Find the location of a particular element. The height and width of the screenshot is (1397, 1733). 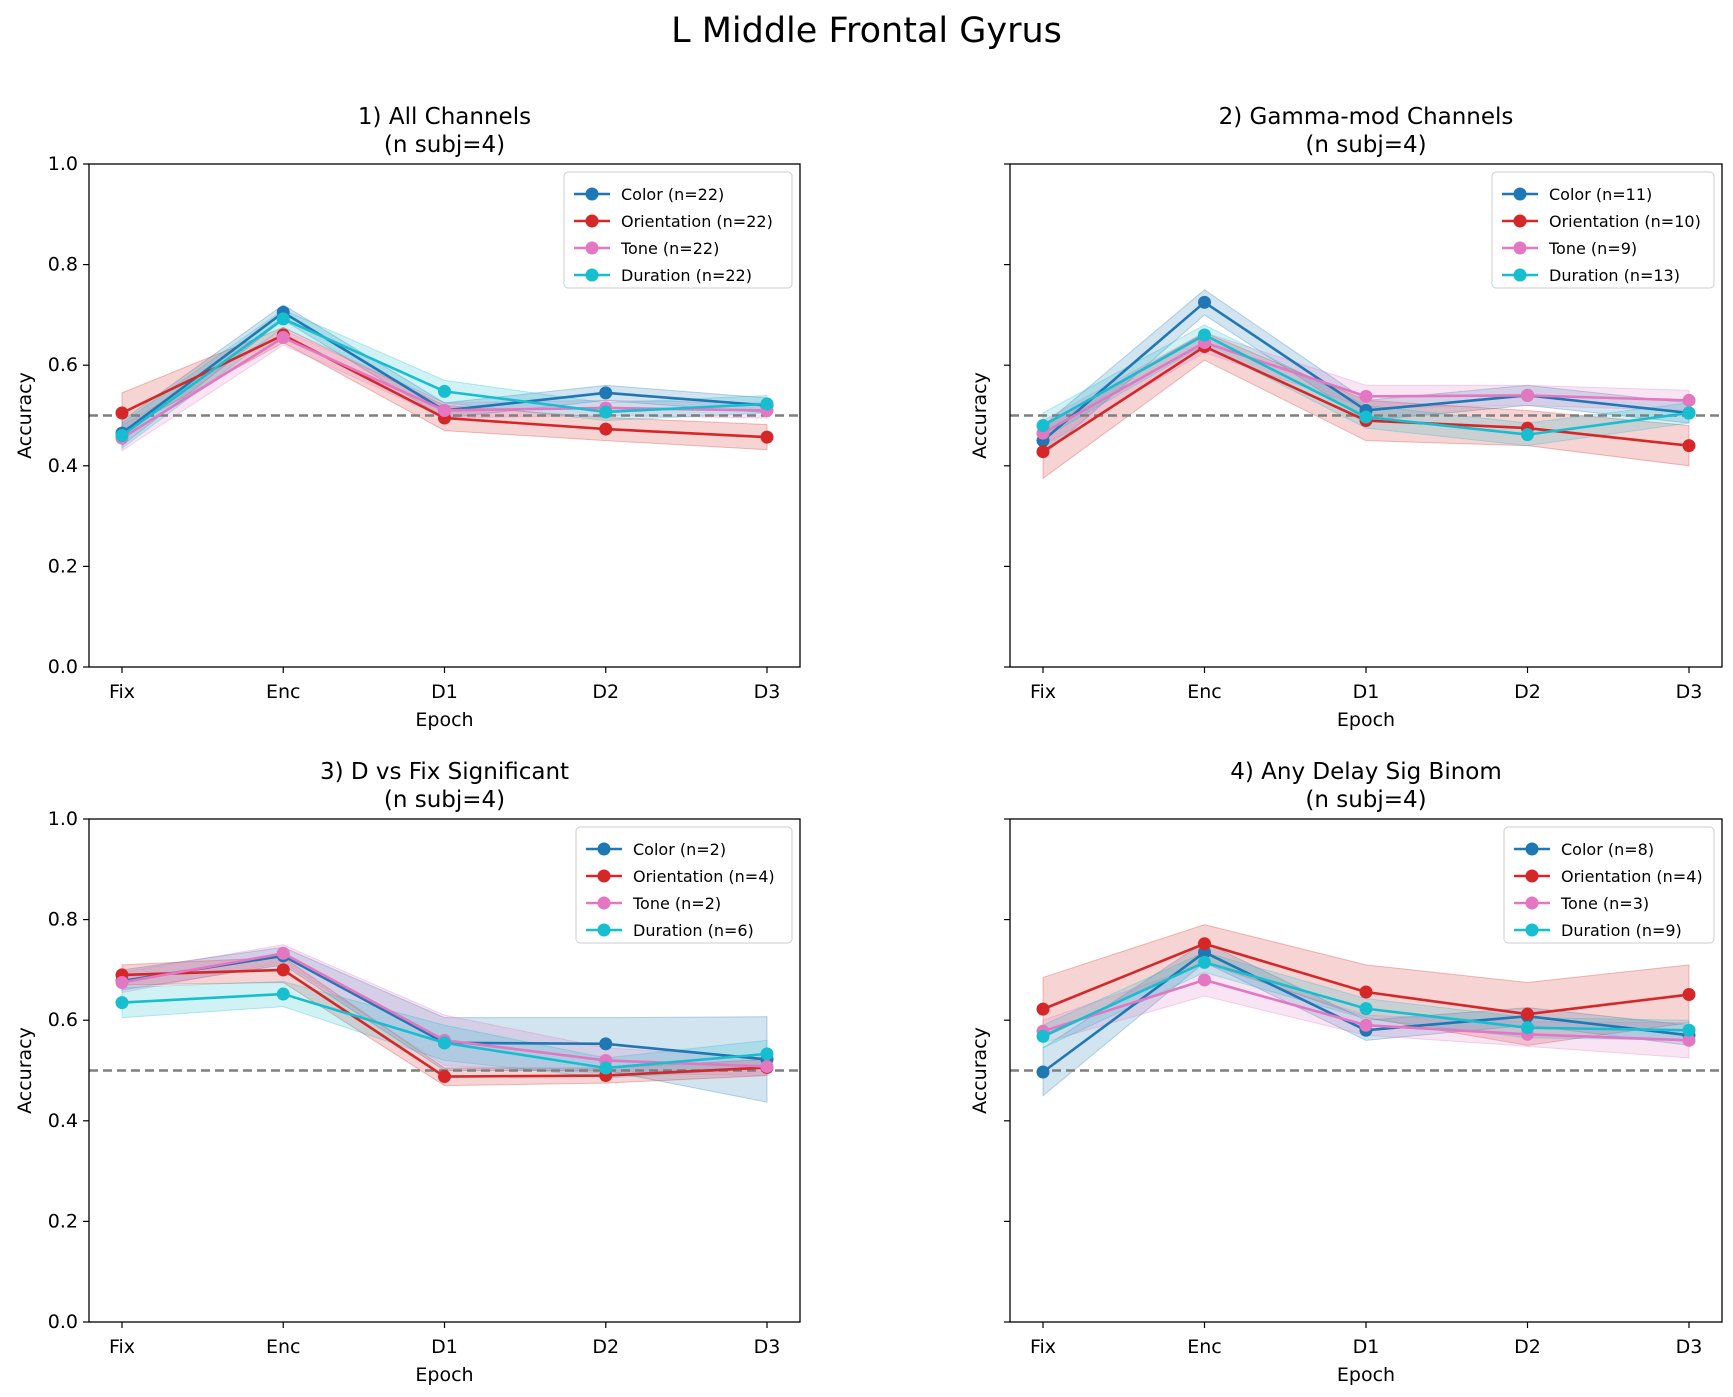

figure-title: L Middle Frontal Gyrus is located at coordinates (866, 31).